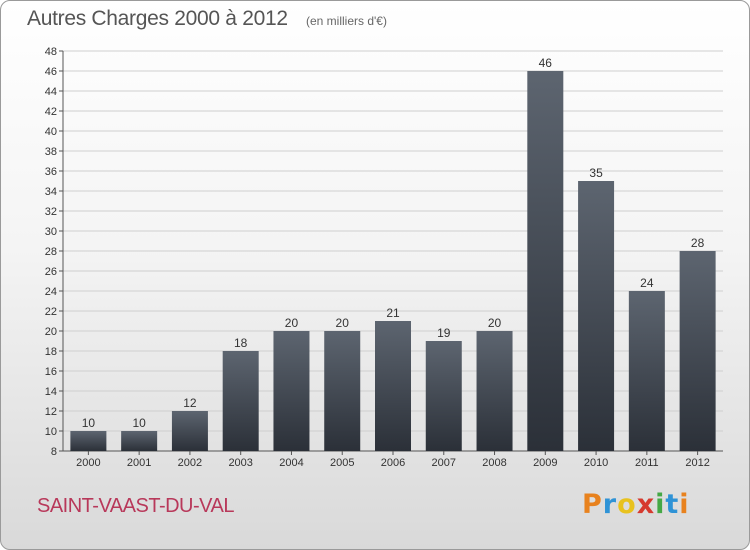  I want to click on x-tick-label: 2005, so click(342, 463).